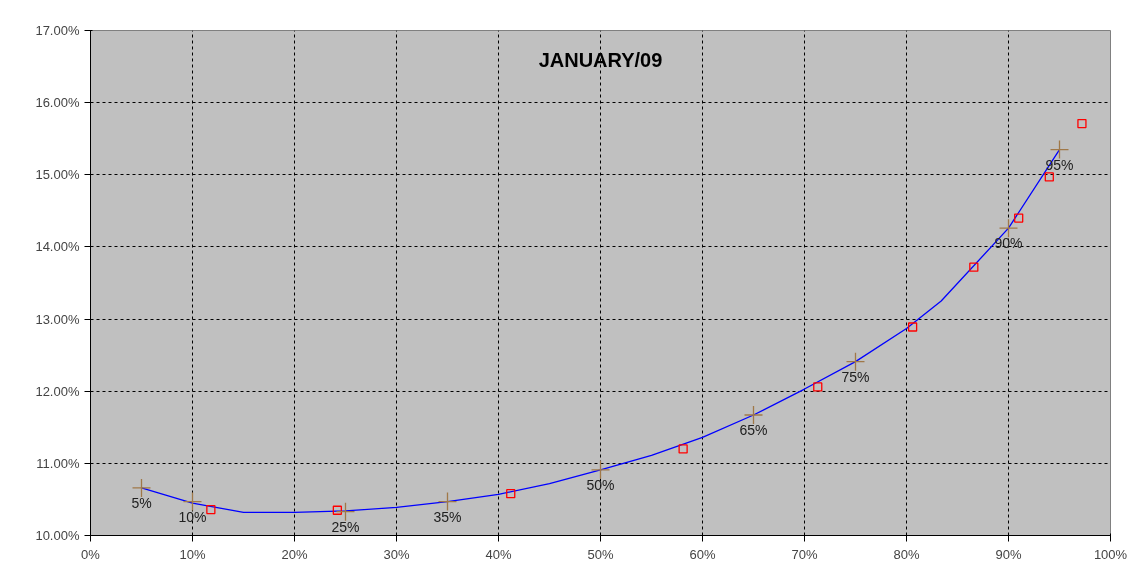 This screenshot has width=1140, height=572. What do you see at coordinates (1110, 554) in the screenshot?
I see `x-tick-label: 100%` at bounding box center [1110, 554].